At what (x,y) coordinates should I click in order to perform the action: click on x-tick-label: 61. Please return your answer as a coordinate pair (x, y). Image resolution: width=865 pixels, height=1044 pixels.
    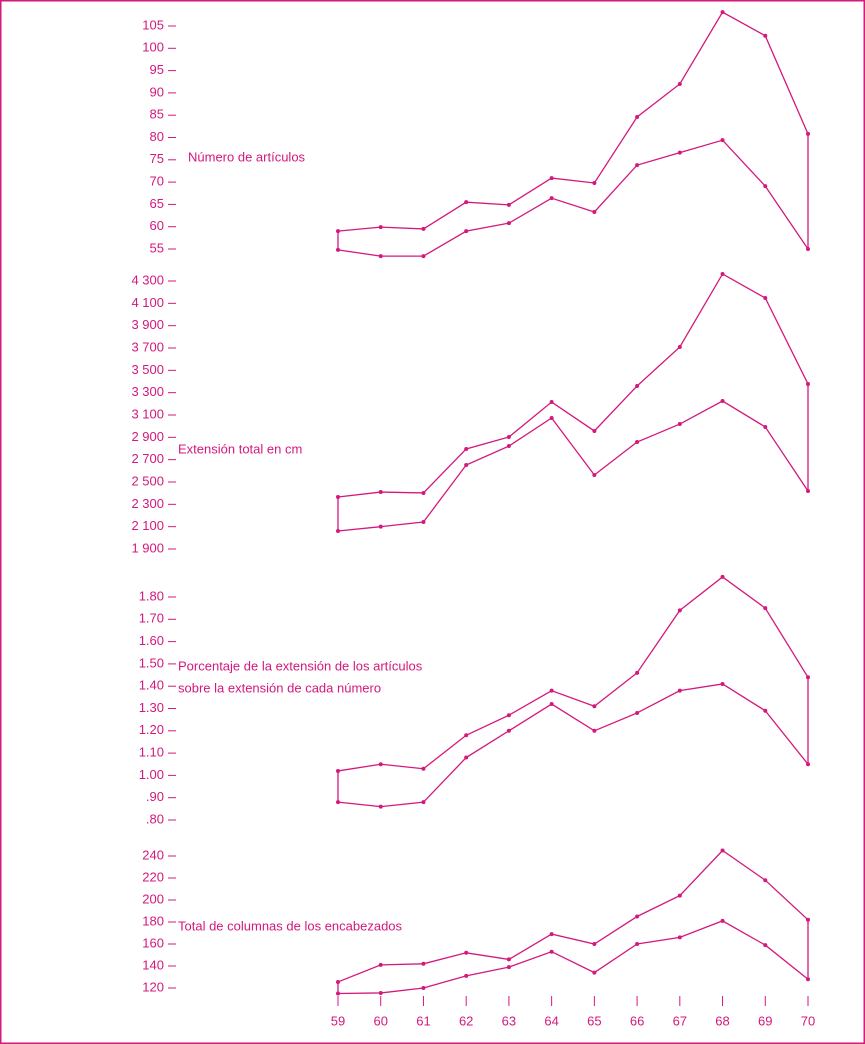
    Looking at the image, I should click on (423, 1020).